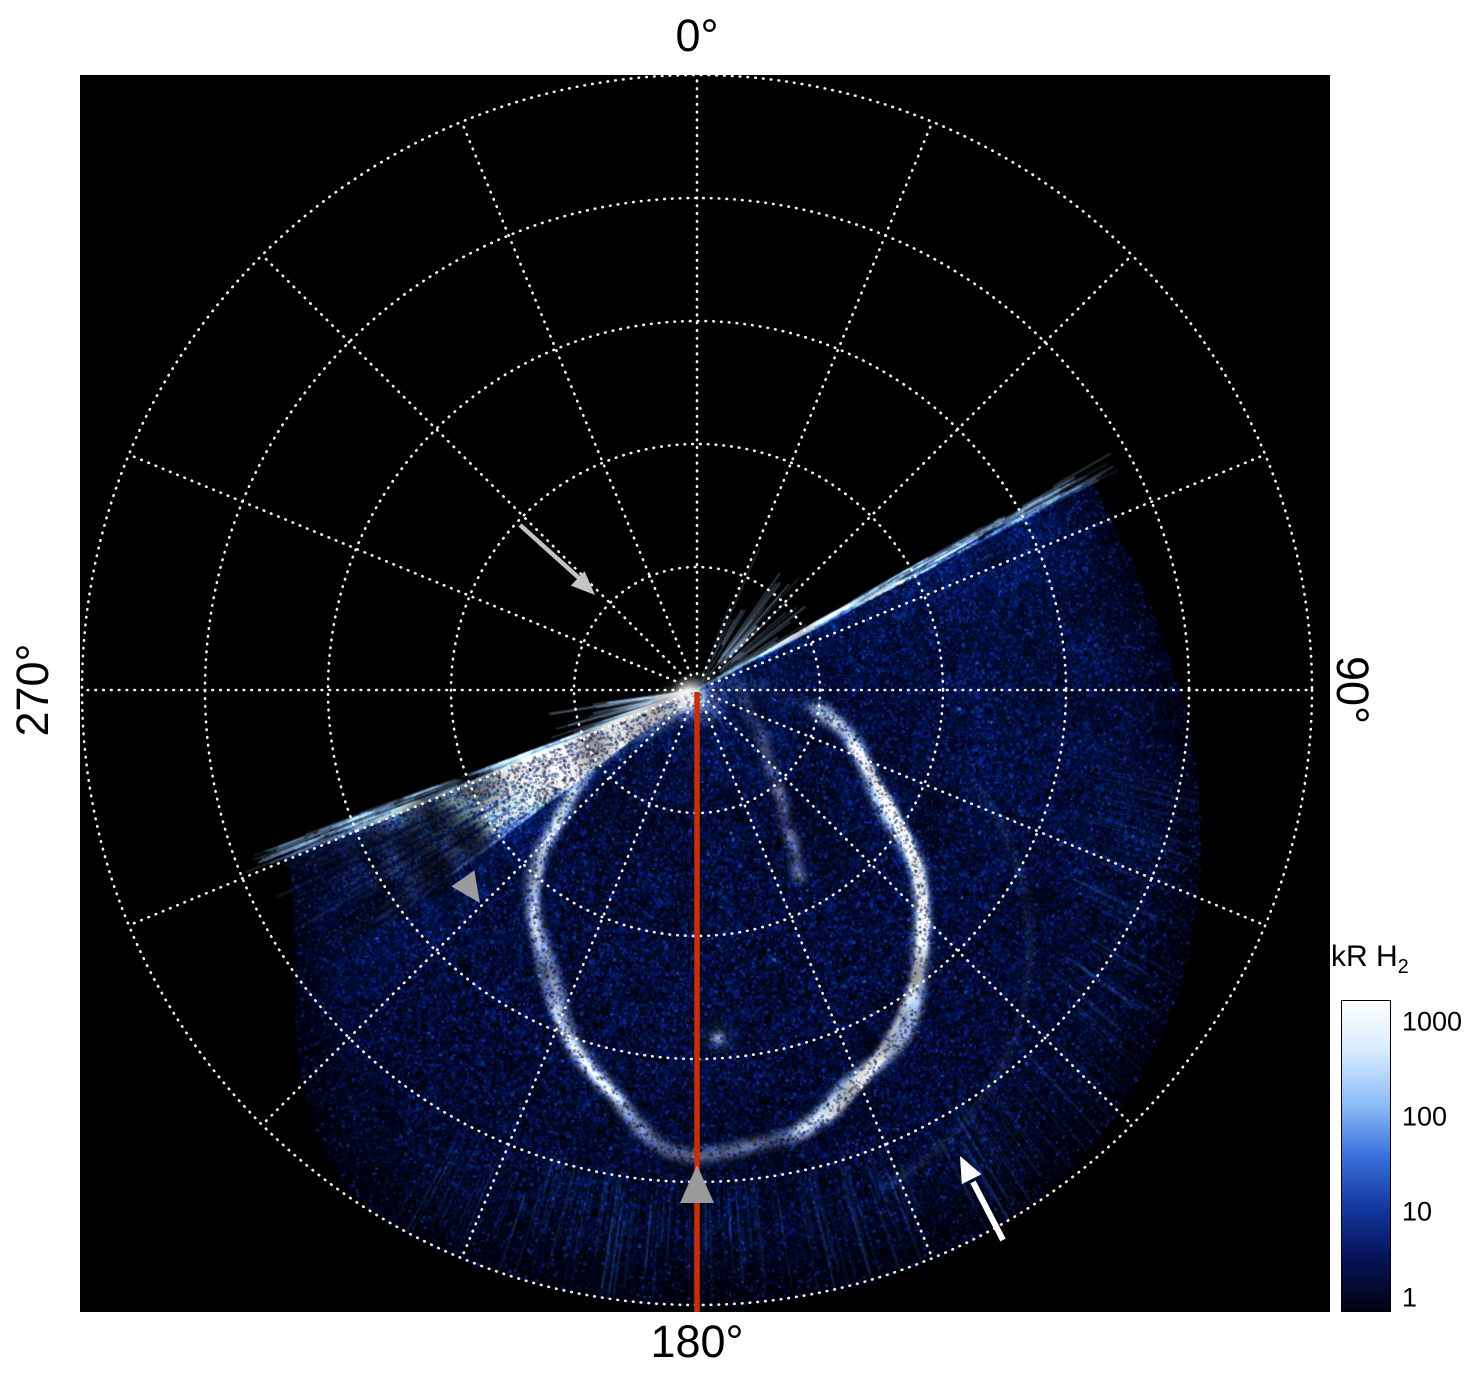 This screenshot has height=1386, width=1481. I want to click on gray-arrowhead-meridian-icon, so click(697, 1184).